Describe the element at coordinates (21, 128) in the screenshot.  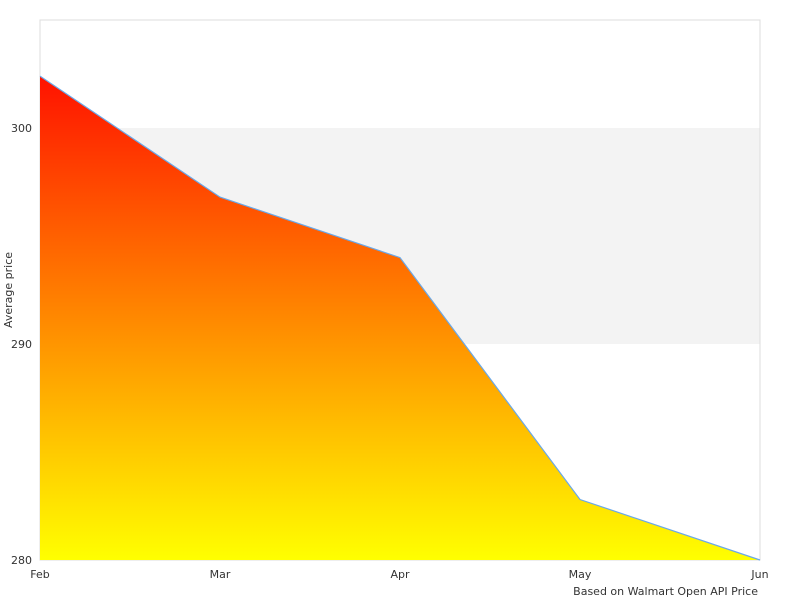
I see `y-tick-label: 300` at that location.